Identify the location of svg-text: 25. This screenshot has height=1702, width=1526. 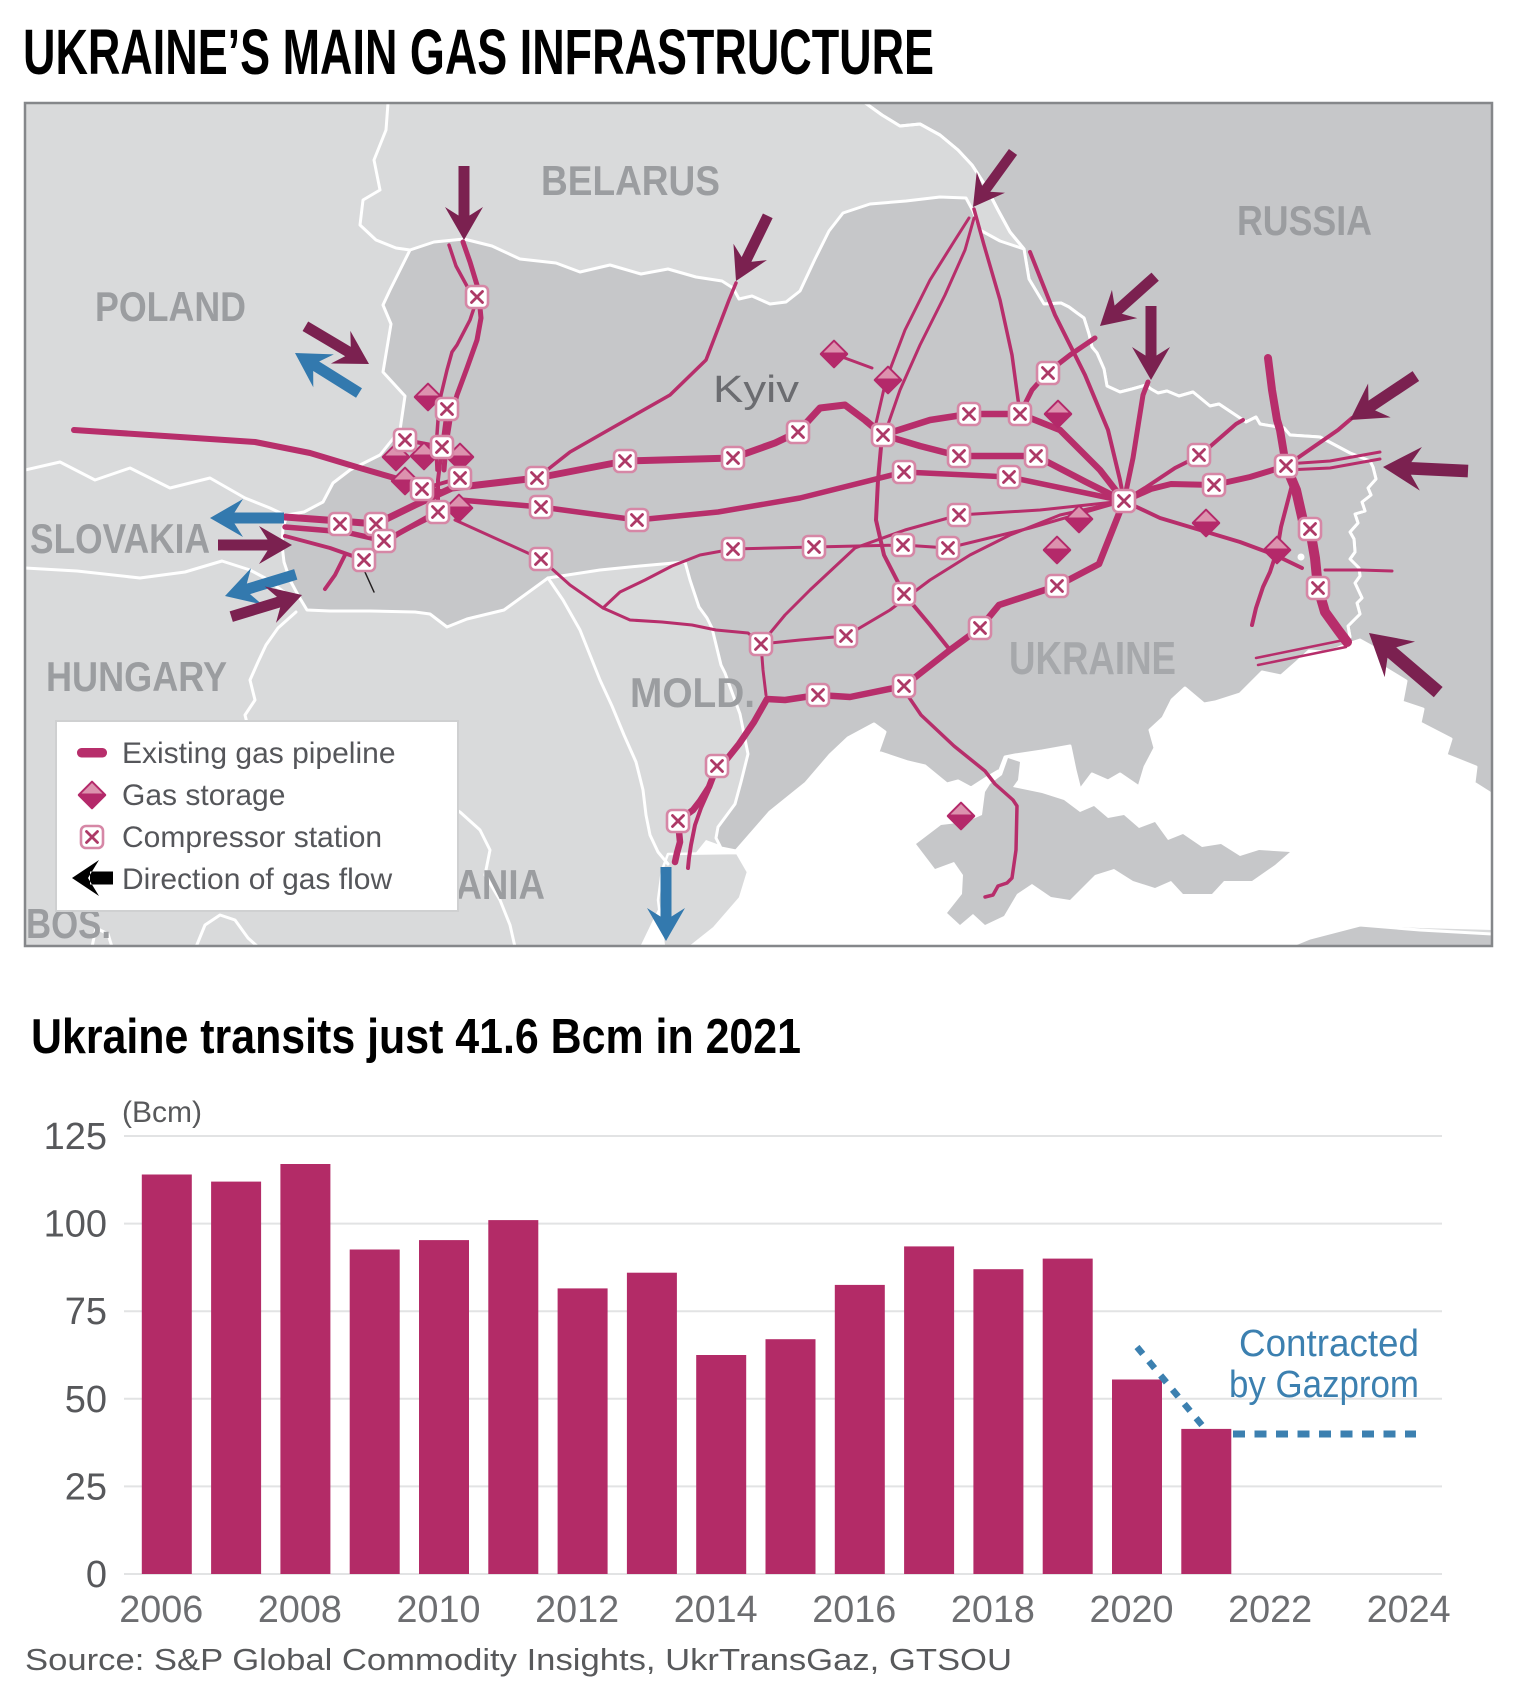
(86, 1487).